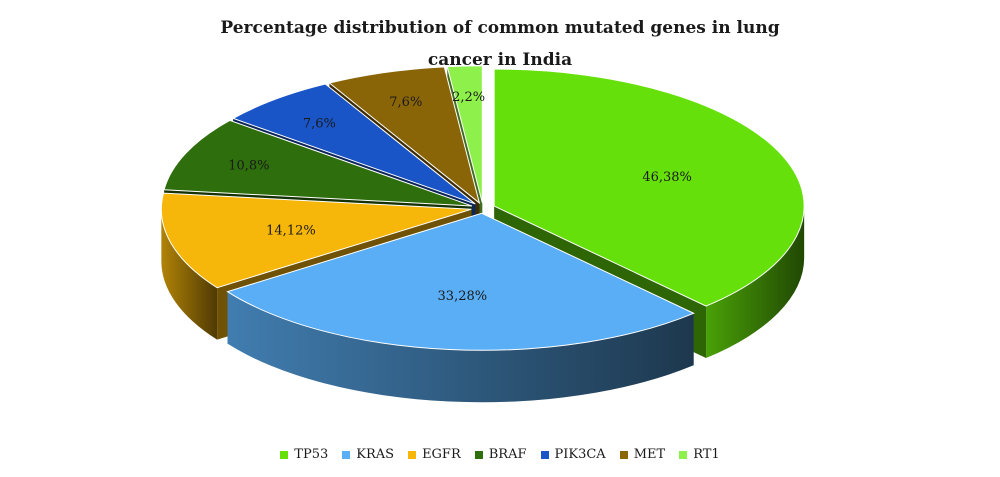 The width and height of the screenshot is (1000, 477). What do you see at coordinates (706, 454) in the screenshot?
I see `legend-label: RT1` at bounding box center [706, 454].